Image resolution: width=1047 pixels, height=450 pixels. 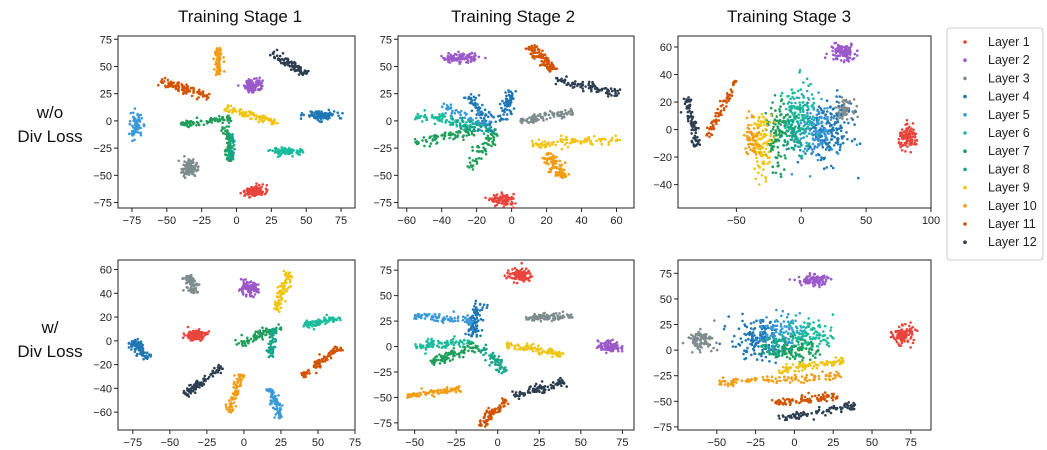 What do you see at coordinates (236, 122) in the screenshot?
I see `points` at bounding box center [236, 122].